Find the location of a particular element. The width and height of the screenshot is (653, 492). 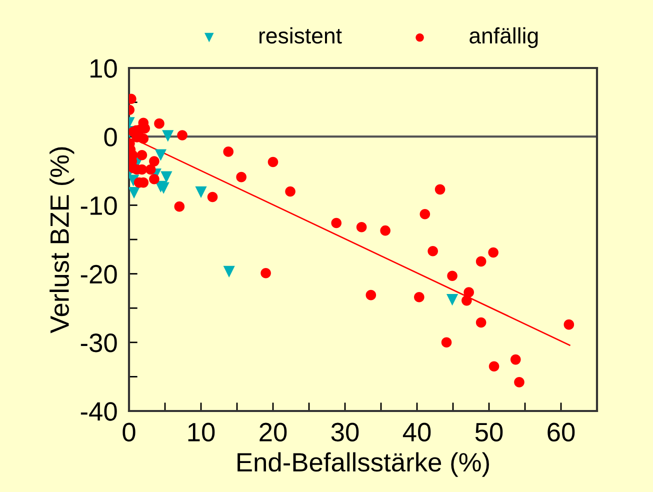

y-axis-title: Verlust BZE (%) is located at coordinates (62, 240).